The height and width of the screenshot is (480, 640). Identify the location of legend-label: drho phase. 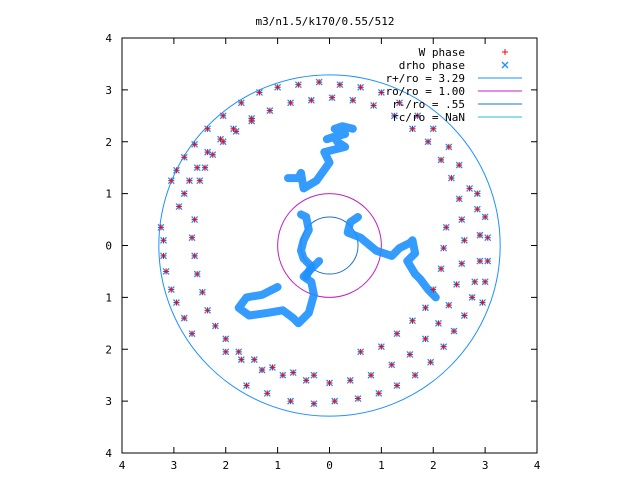
(432, 65).